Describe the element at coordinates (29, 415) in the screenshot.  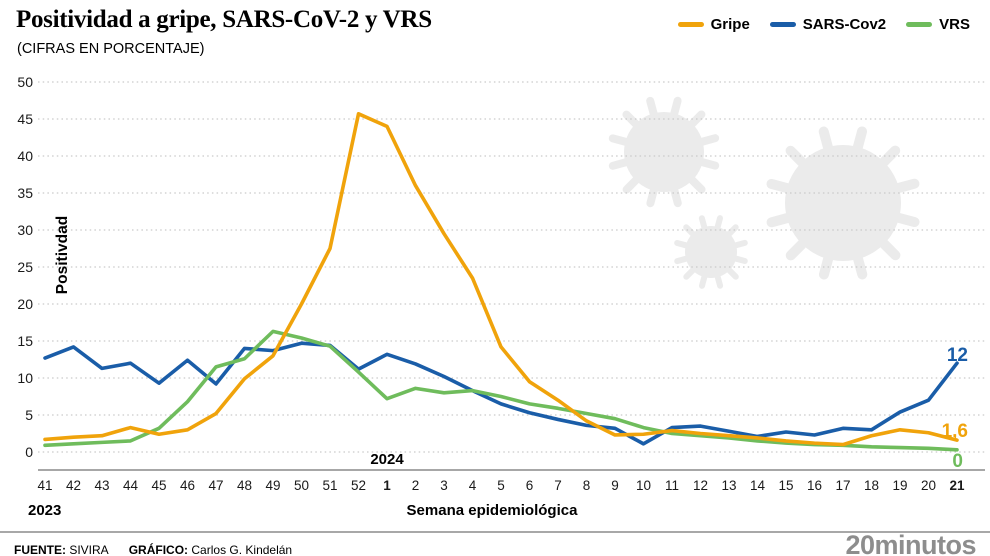
I see `y-tick-label: 5` at that location.